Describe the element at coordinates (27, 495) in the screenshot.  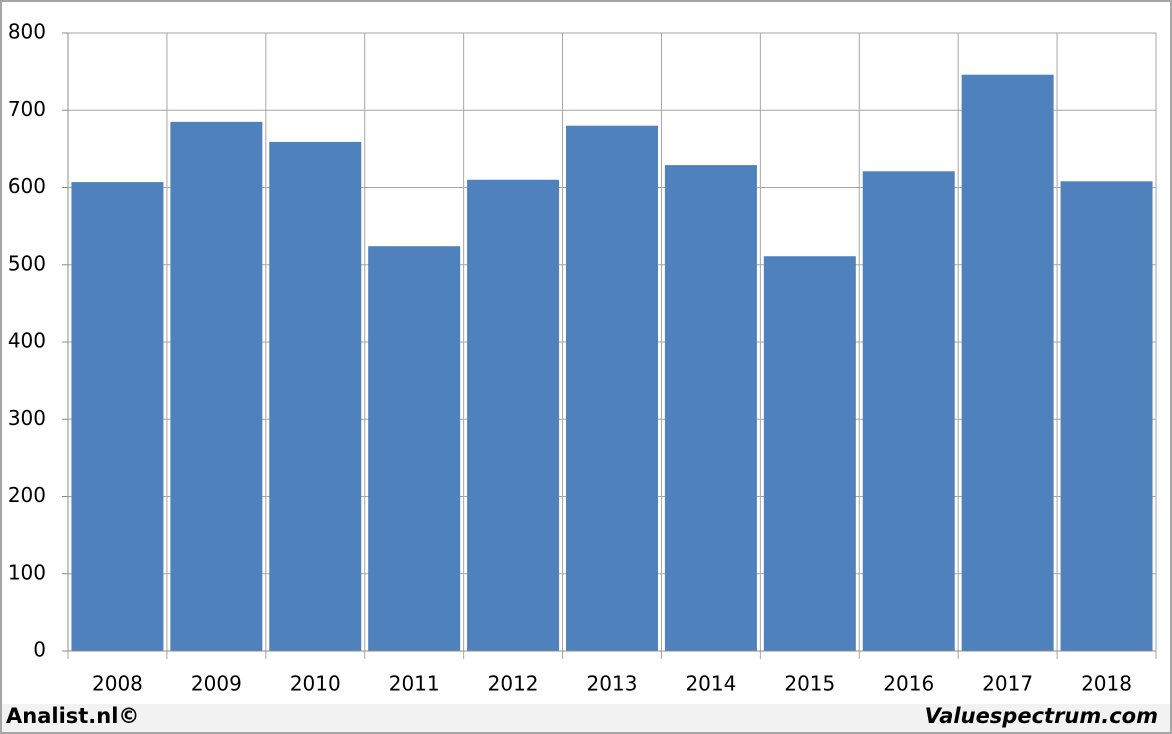
I see `y-tick-label: 200` at that location.